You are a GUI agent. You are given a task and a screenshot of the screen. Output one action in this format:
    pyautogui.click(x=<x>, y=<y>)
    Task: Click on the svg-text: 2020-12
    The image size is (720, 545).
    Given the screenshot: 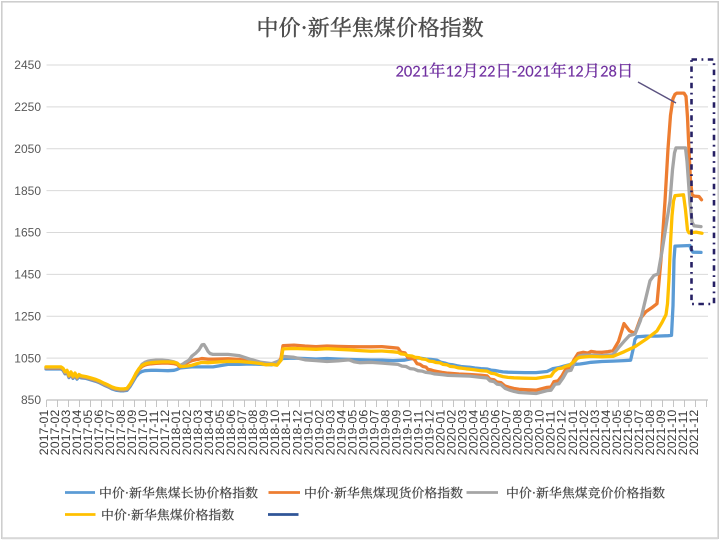 What is the action you would take?
    pyautogui.click(x=562, y=433)
    